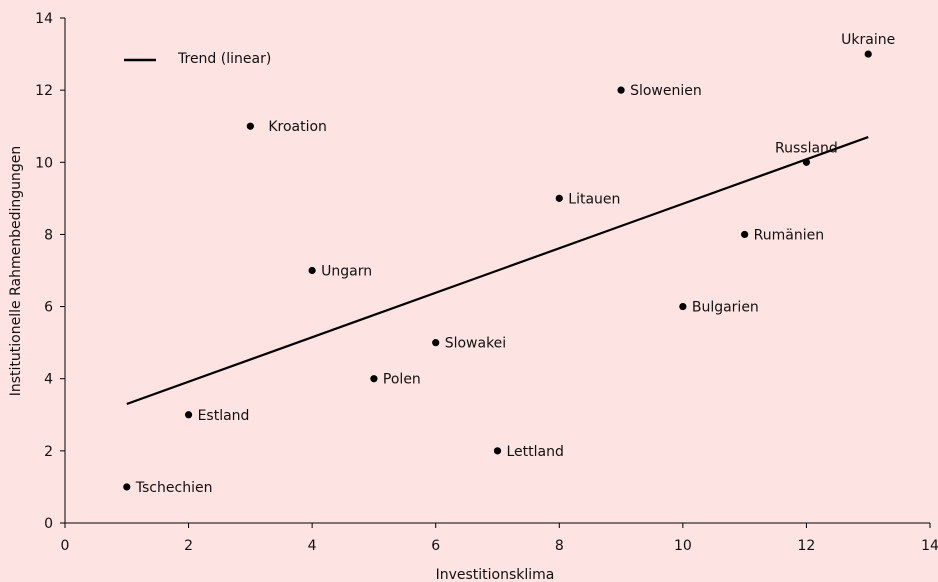  I want to click on y-tick-label: 14, so click(44, 19).